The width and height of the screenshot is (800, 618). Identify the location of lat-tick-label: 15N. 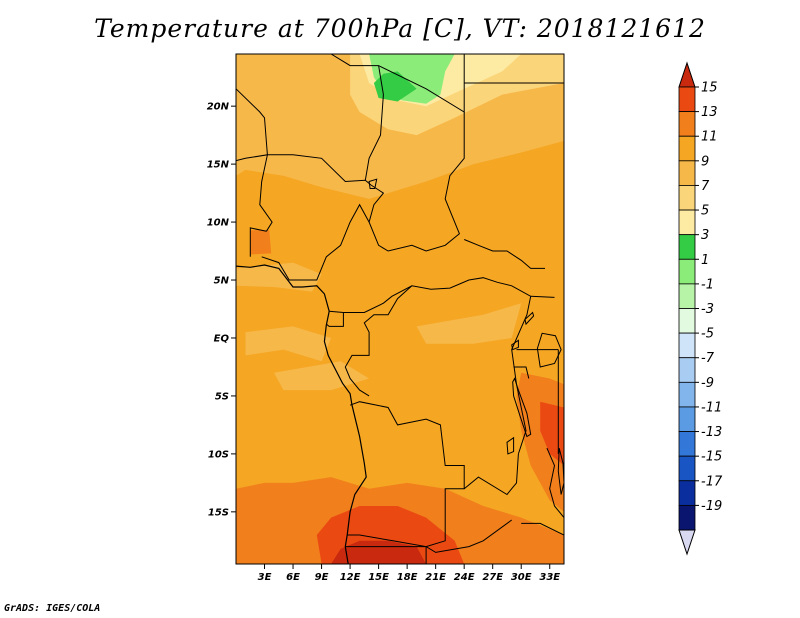
(218, 165).